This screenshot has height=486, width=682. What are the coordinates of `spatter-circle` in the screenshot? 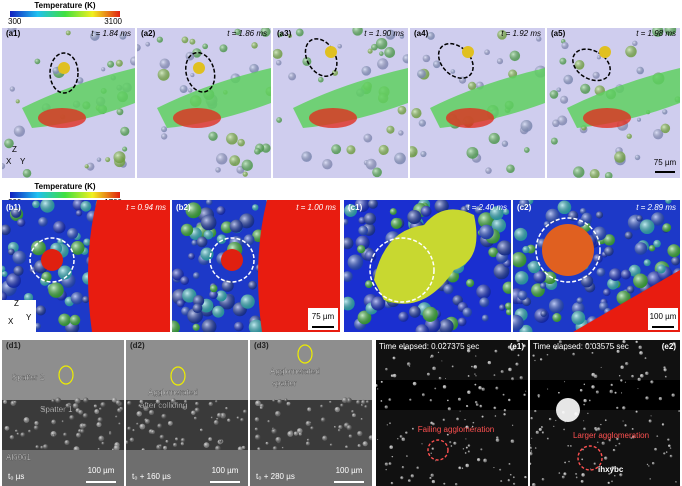 It's located at (66, 375).